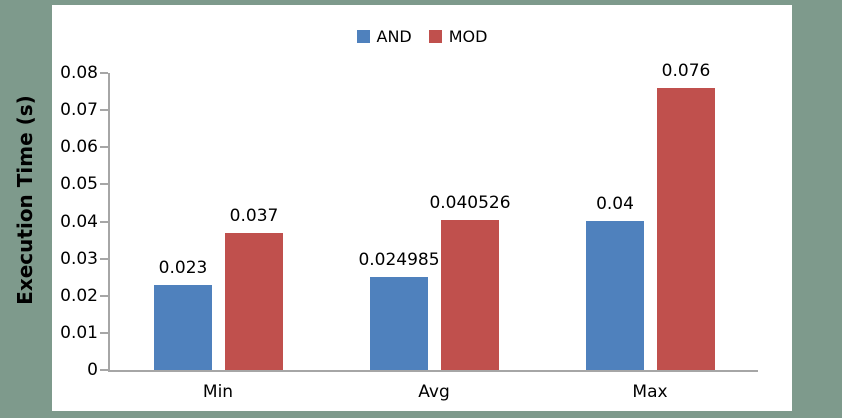  I want to click on bar-value-label: 0.04, so click(615, 204).